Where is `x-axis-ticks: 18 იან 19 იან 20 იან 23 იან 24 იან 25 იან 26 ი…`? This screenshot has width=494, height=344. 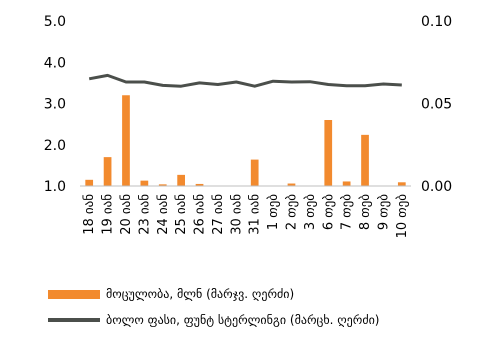 x-axis-ticks: 18 იან 19 იან 20 იან 23 იან 24 იან 25 იან 26 ი… is located at coordinates (246, 216).